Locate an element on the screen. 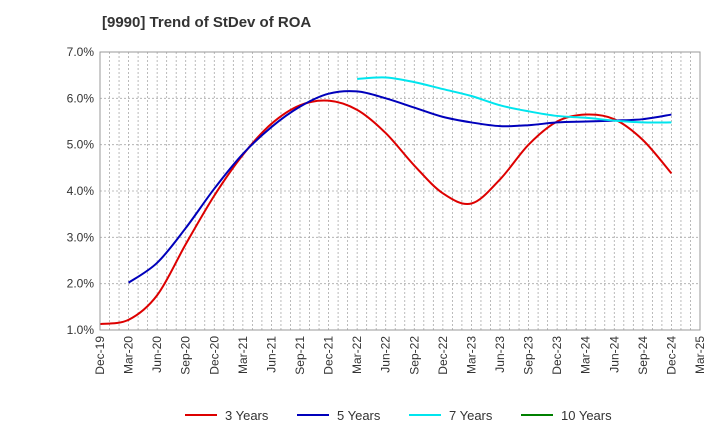 The width and height of the screenshot is (720, 440). x-tick-label: Sep-22 is located at coordinates (414, 355).